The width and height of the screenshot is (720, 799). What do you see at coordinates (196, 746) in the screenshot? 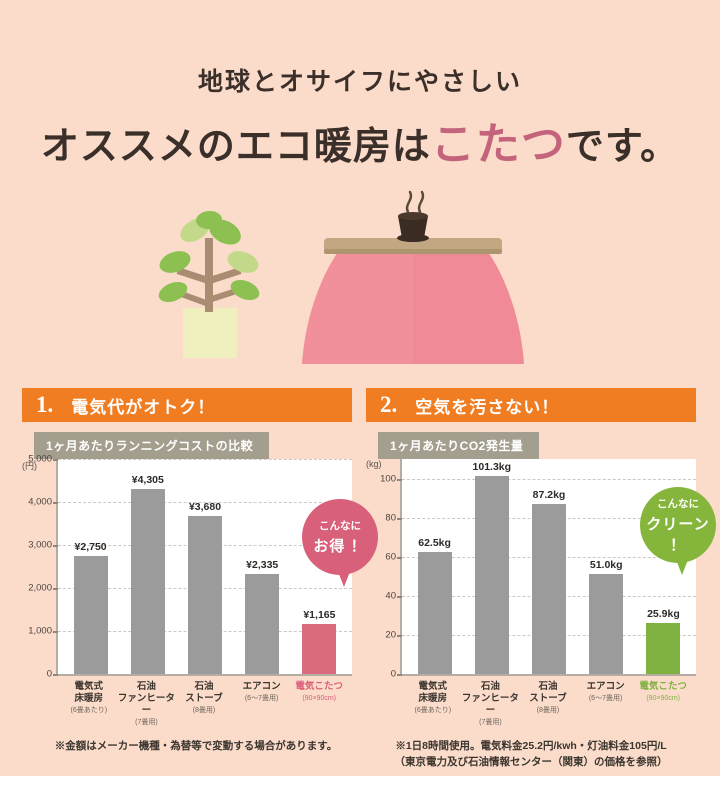
I see `footnote-line: ※金額はメーカー機種・為替等で変動する場合があります。` at bounding box center [196, 746].